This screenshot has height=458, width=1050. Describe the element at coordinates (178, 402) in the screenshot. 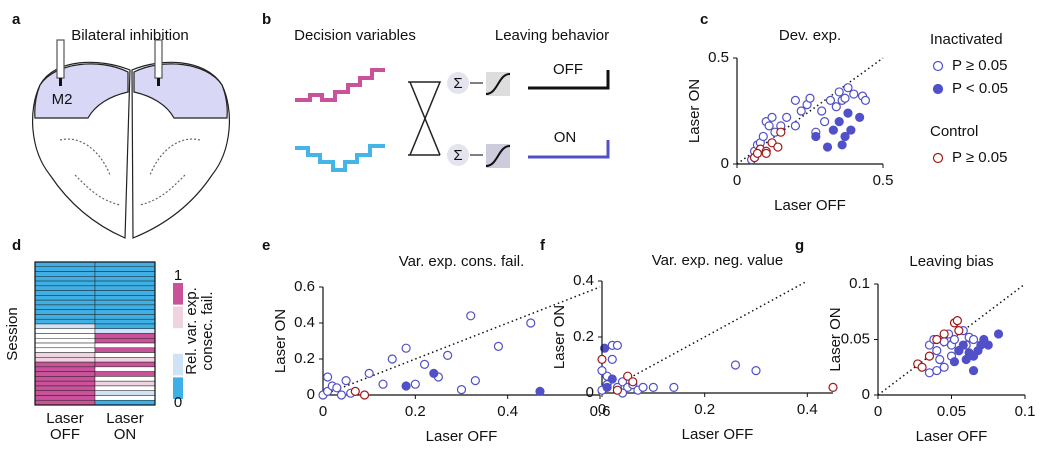

I see `colorbar-tick-label: 0` at that location.